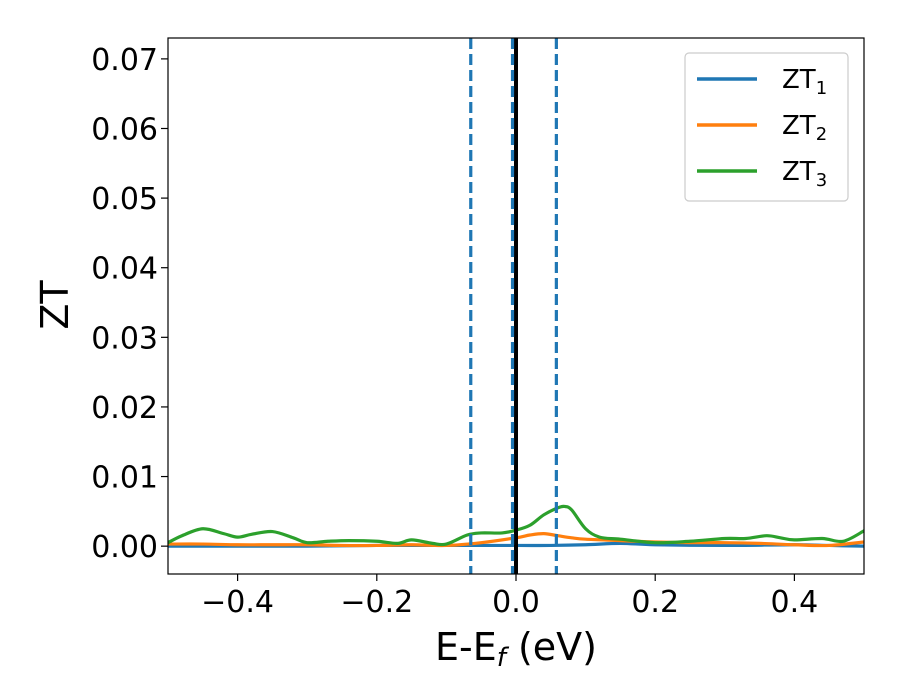 The image size is (900, 700). What do you see at coordinates (655, 602) in the screenshot?
I see `x-tick-label: 0.2` at bounding box center [655, 602].